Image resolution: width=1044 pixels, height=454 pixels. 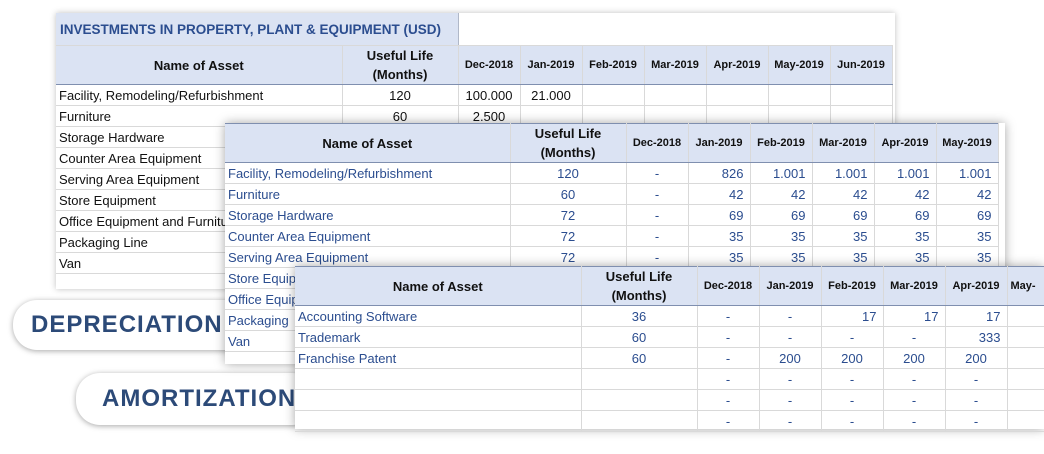 I want to click on life-cell: 36, so click(x=639, y=316).